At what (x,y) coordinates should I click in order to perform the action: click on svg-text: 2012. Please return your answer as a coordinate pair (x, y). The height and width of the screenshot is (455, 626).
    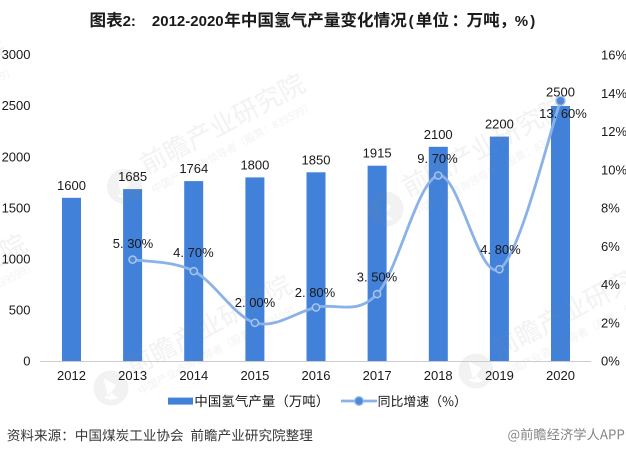
    Looking at the image, I should click on (71, 375).